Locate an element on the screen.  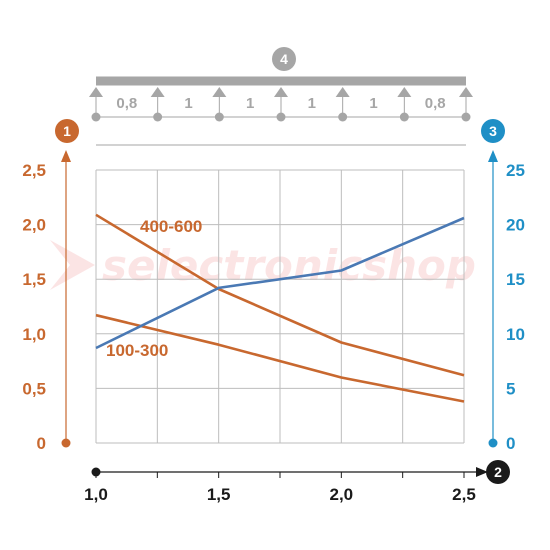
left-tick-label: 2,5 is located at coordinates (34, 170).